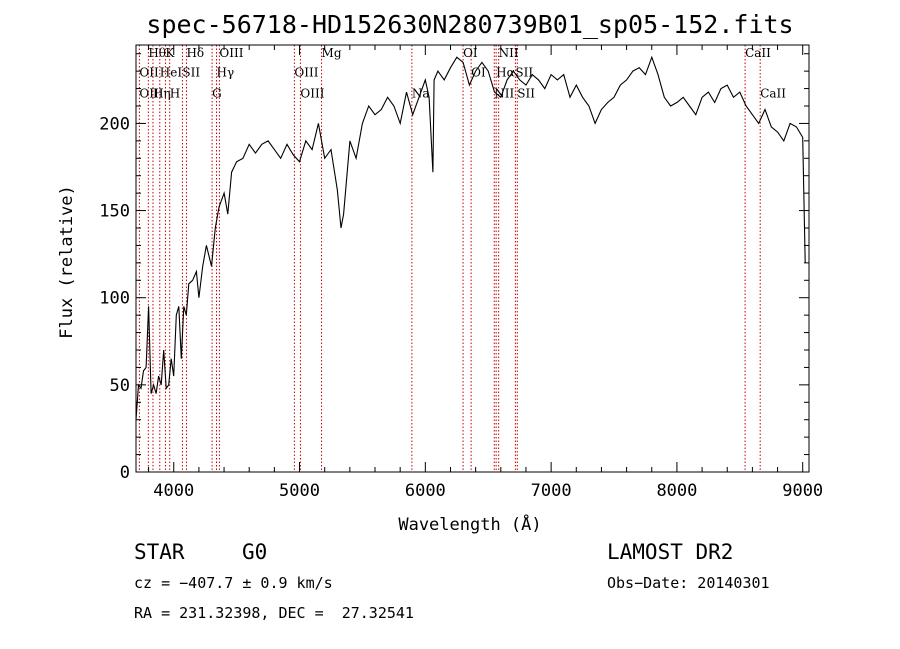  What do you see at coordinates (125, 473) in the screenshot?
I see `y-tick-label: 0` at bounding box center [125, 473].